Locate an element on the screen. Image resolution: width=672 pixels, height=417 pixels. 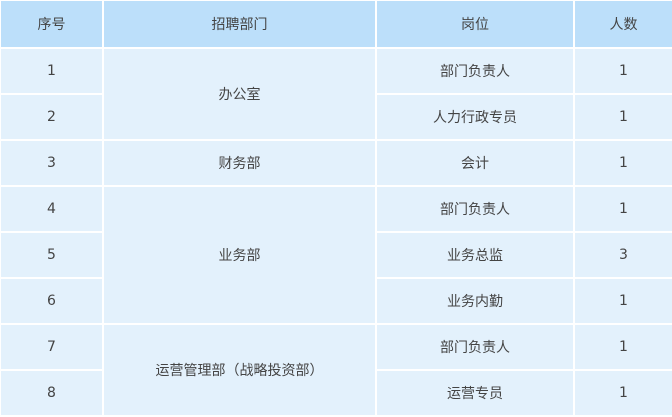
cell-index: 8 is located at coordinates (52, 393).